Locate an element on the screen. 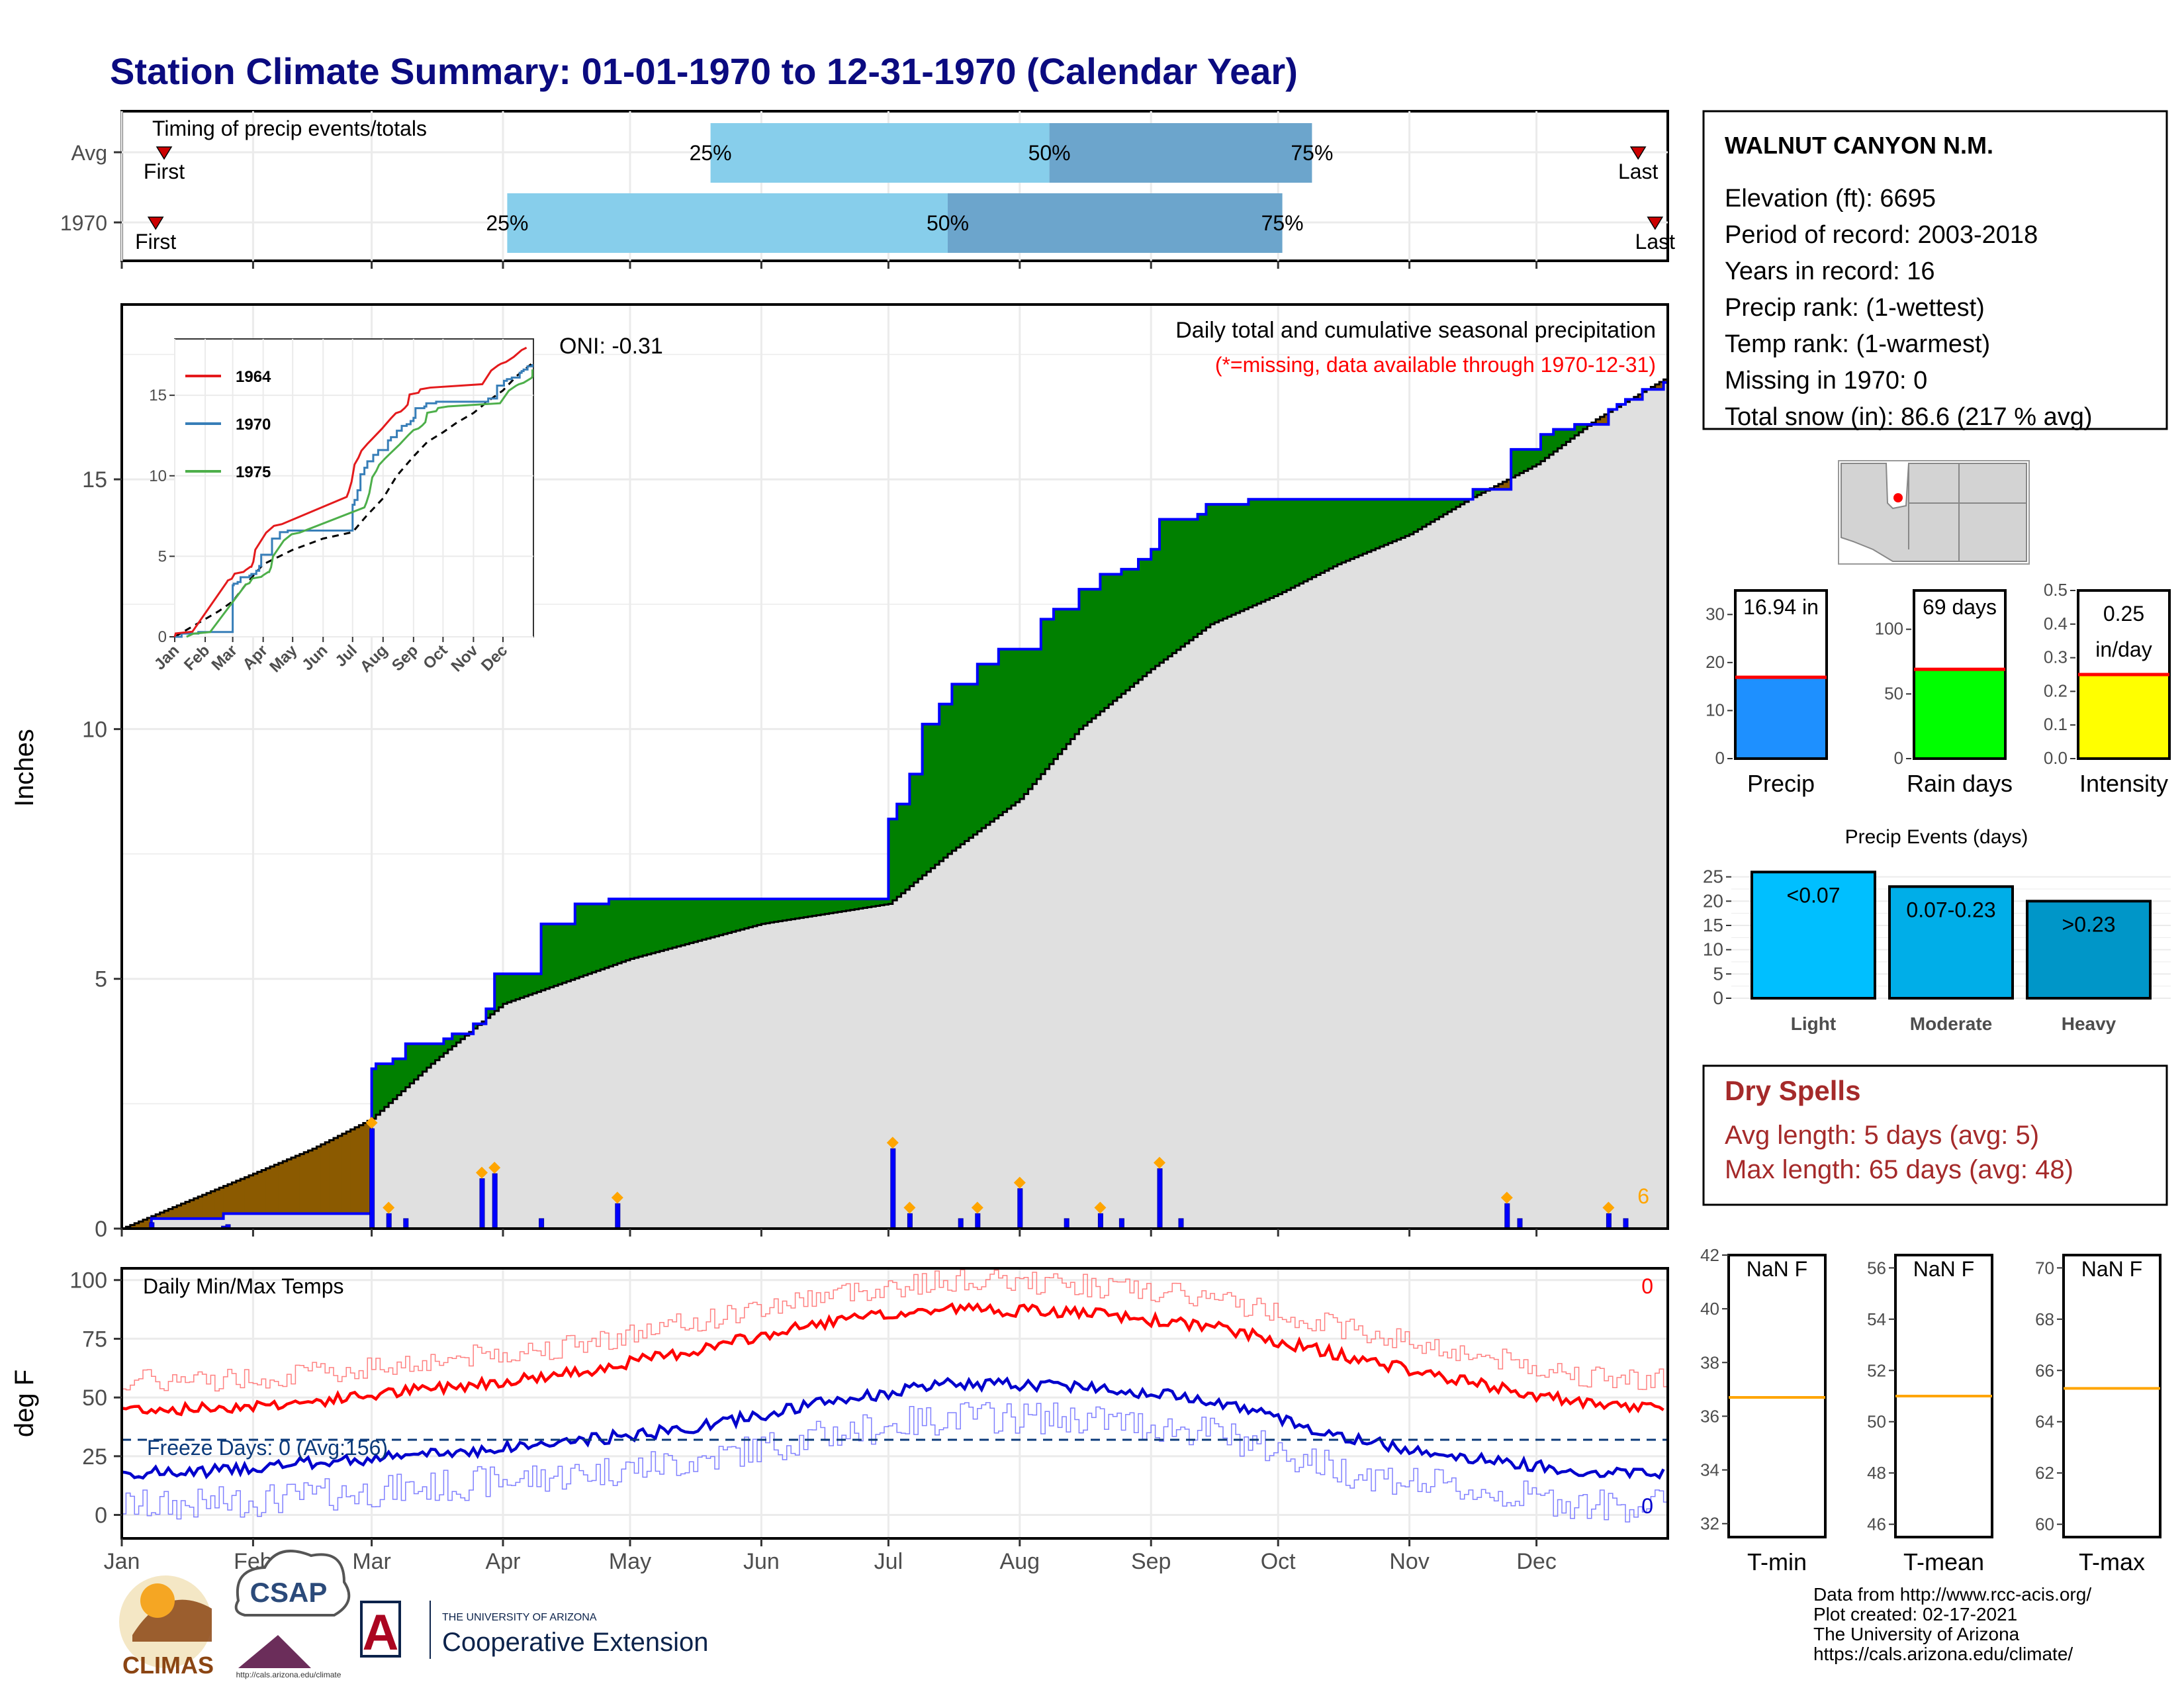  precip-y-tick-label: 10 is located at coordinates (95, 729).